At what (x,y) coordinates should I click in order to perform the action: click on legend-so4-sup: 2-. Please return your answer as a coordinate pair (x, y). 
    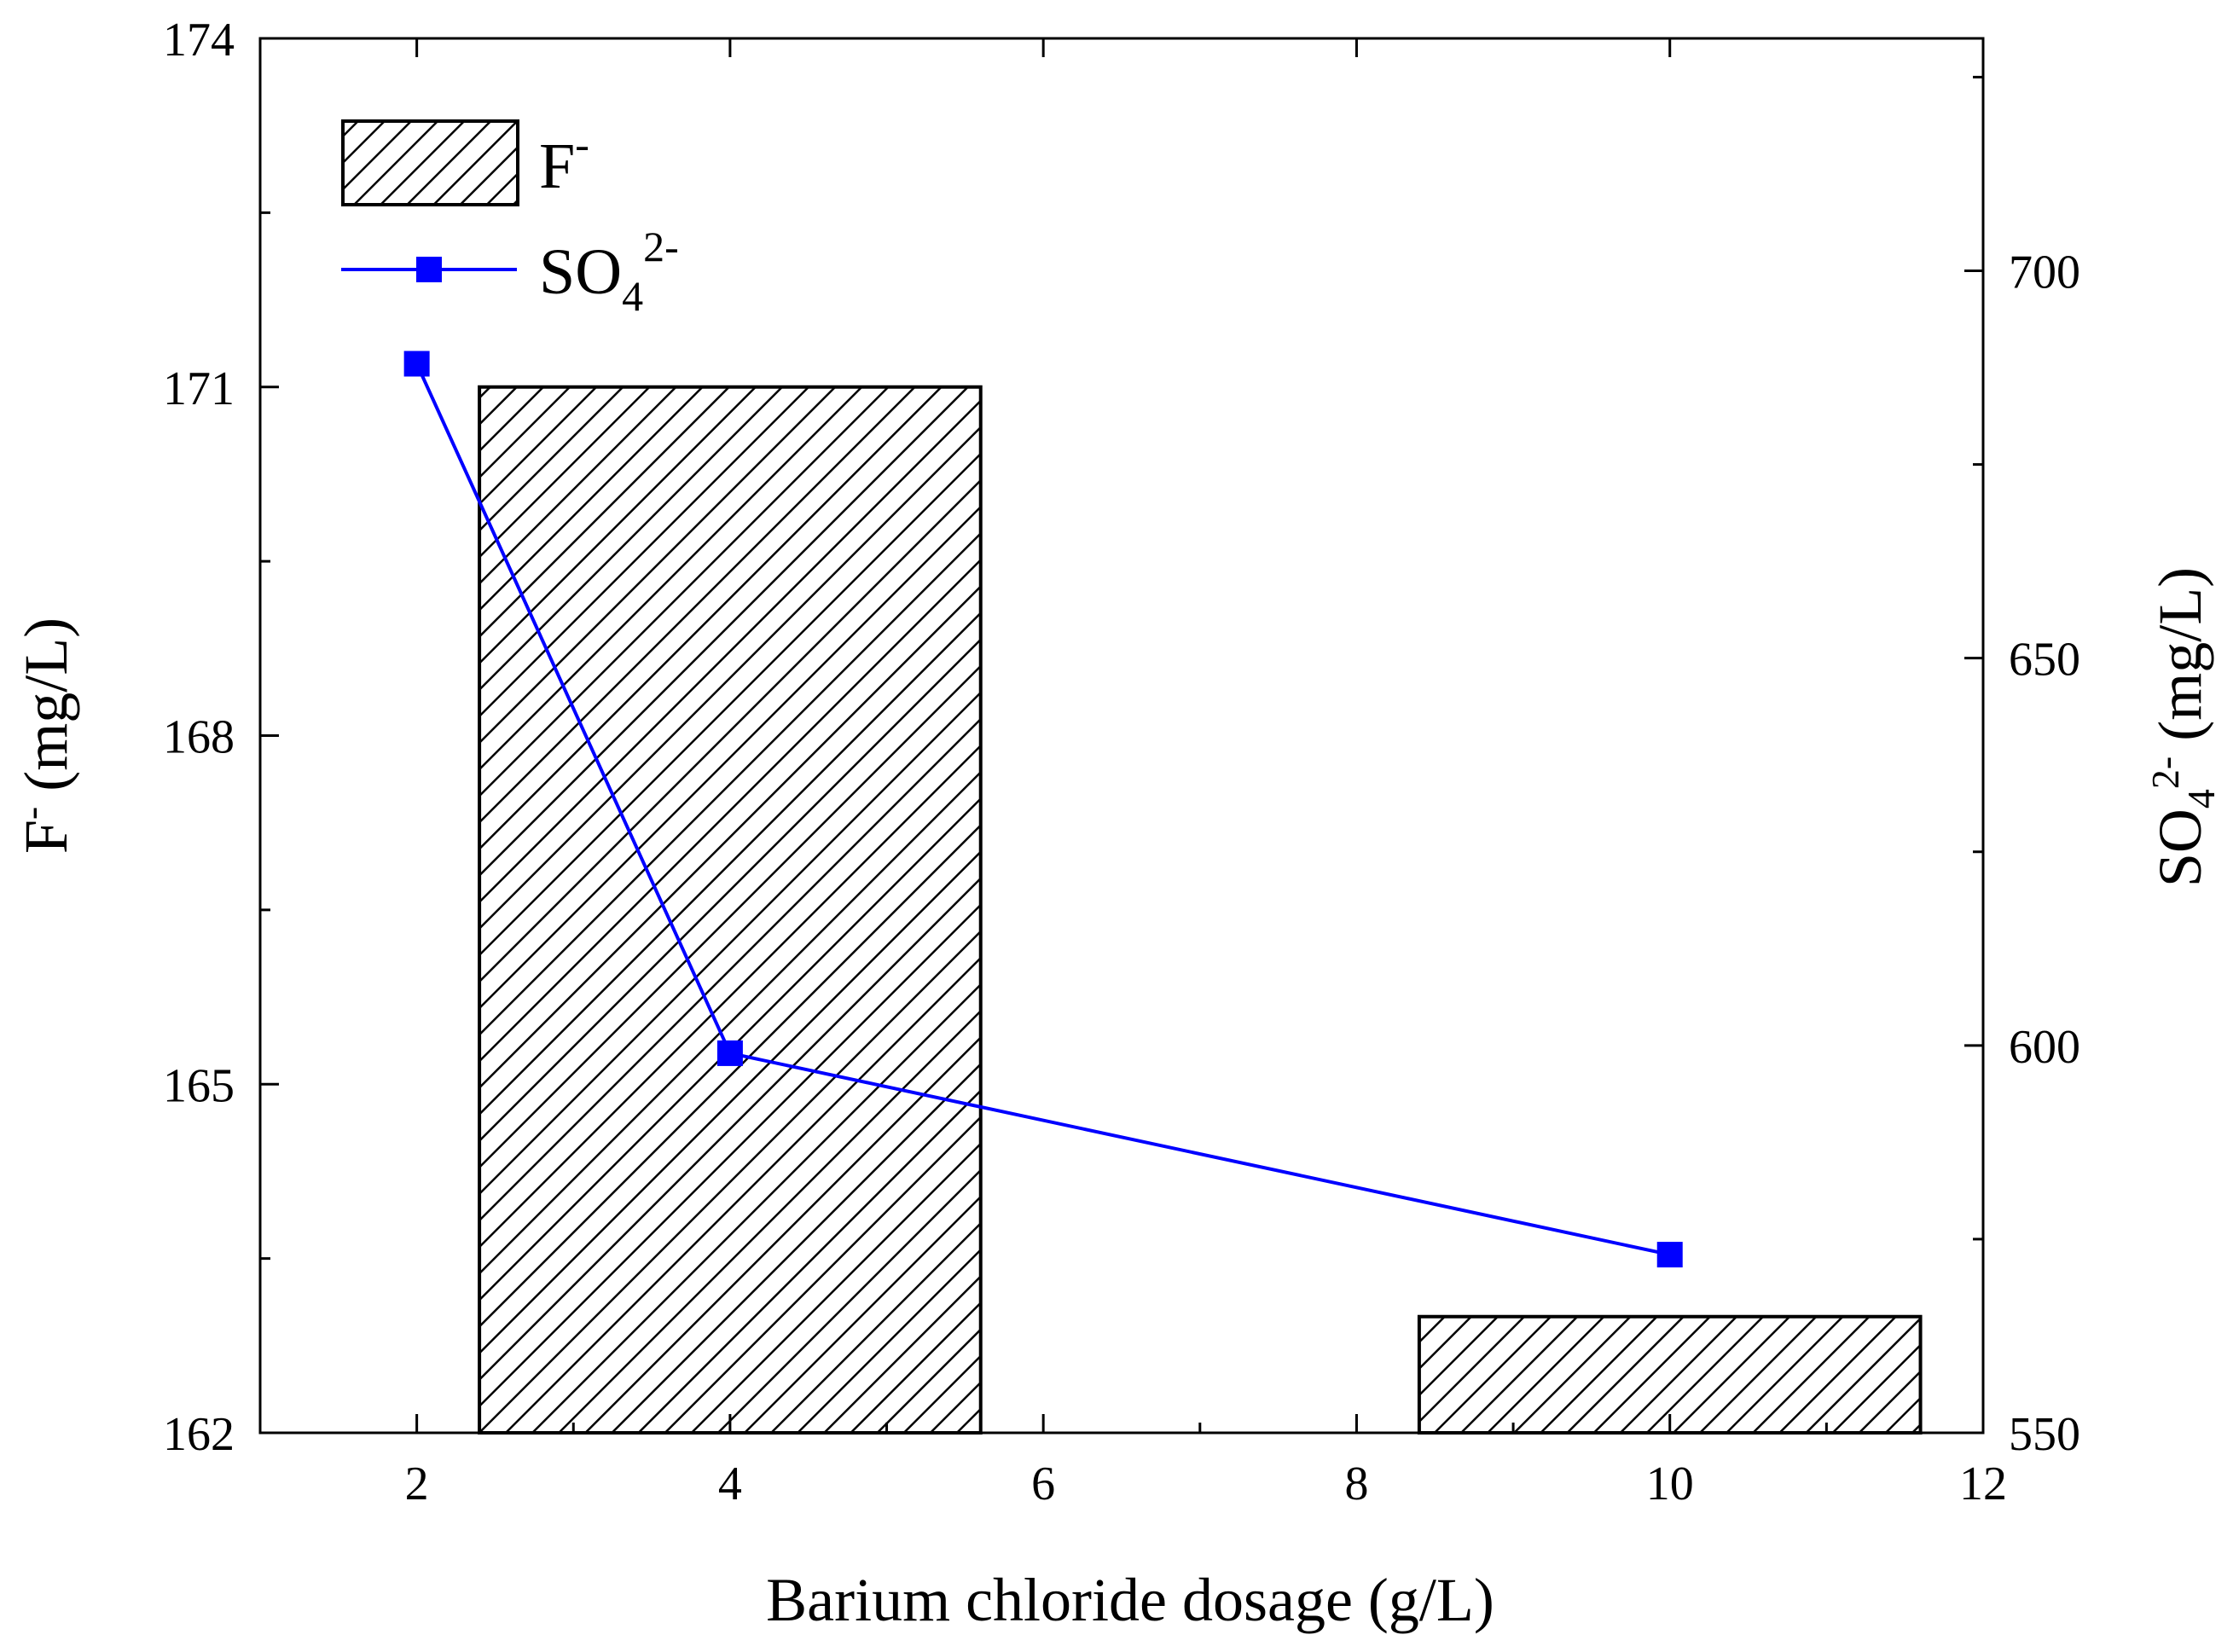
    Looking at the image, I should click on (661, 247).